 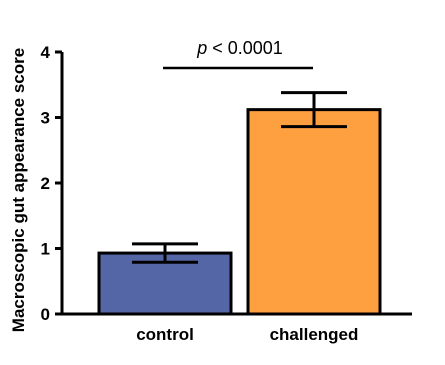 I want to click on x-axis-labels: control challenged, so click(x=247, y=334).